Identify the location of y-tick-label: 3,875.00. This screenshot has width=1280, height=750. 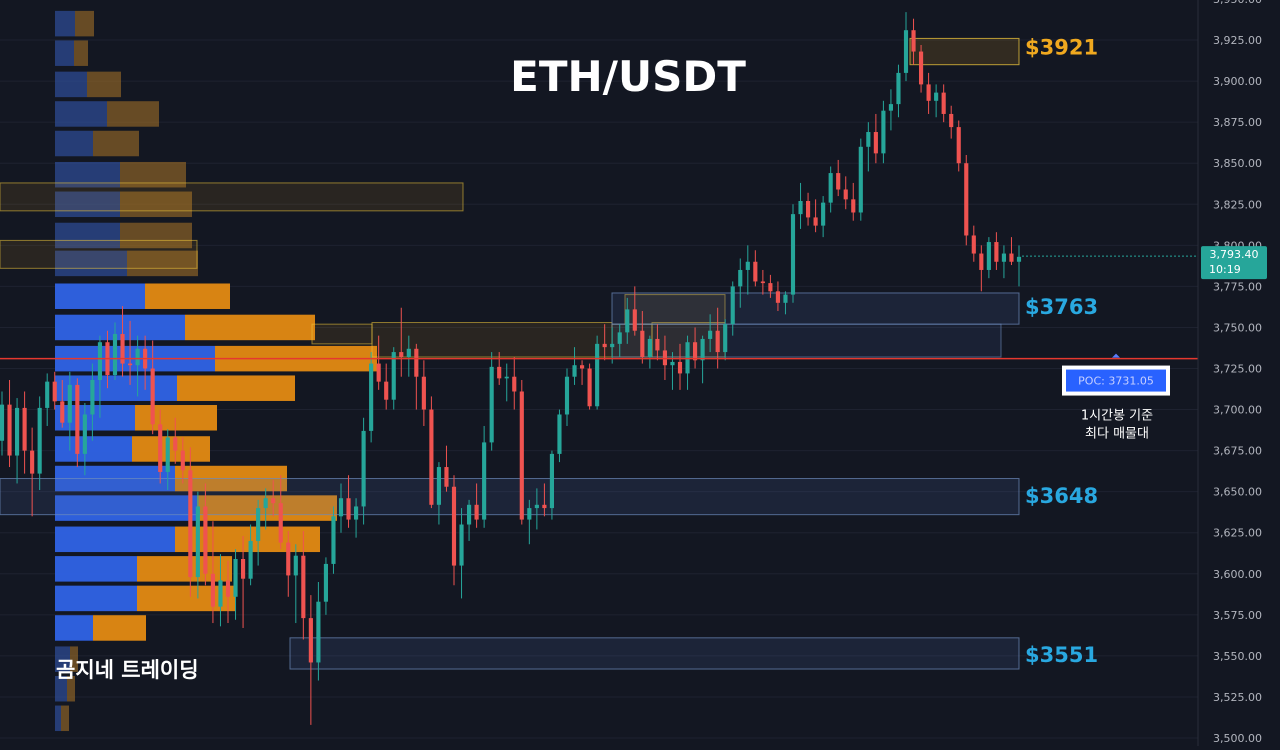
(1237, 122).